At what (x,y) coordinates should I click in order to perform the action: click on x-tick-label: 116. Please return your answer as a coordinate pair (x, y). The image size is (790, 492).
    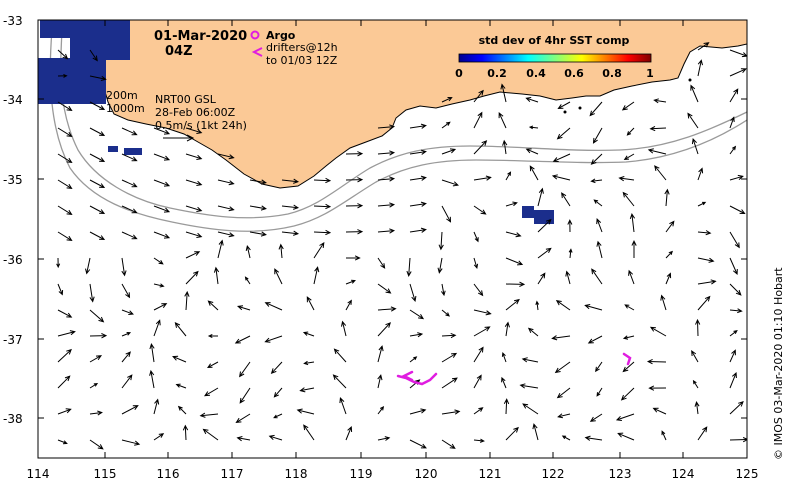
    Looking at the image, I should click on (168, 474).